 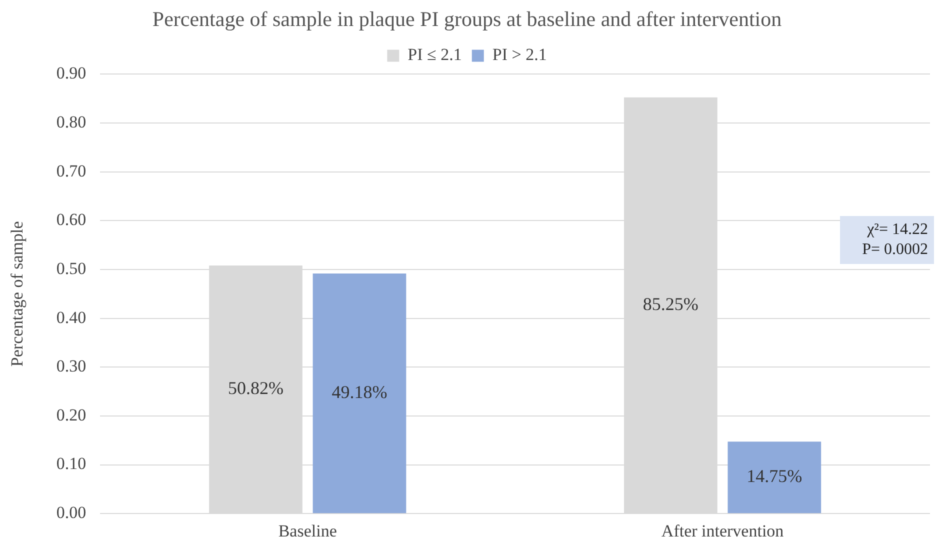 I want to click on x-tick-label: Baseline, so click(x=307, y=530).